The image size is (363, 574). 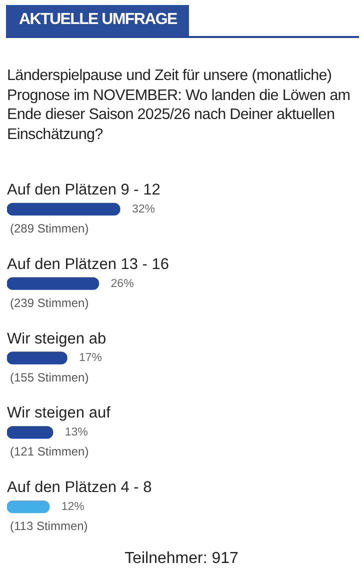 I want to click on annotation: (121 Stimmen), so click(x=49, y=451).